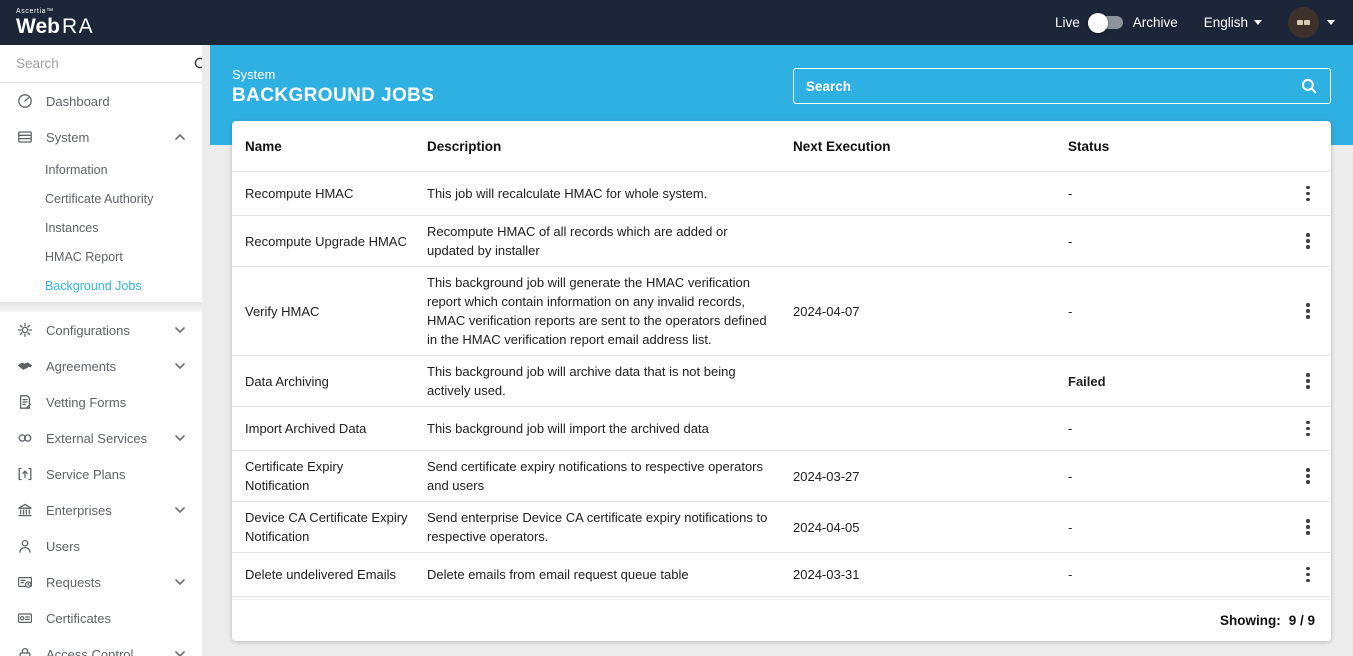  I want to click on sidebar-item-certificates: Certificates, so click(101, 618).